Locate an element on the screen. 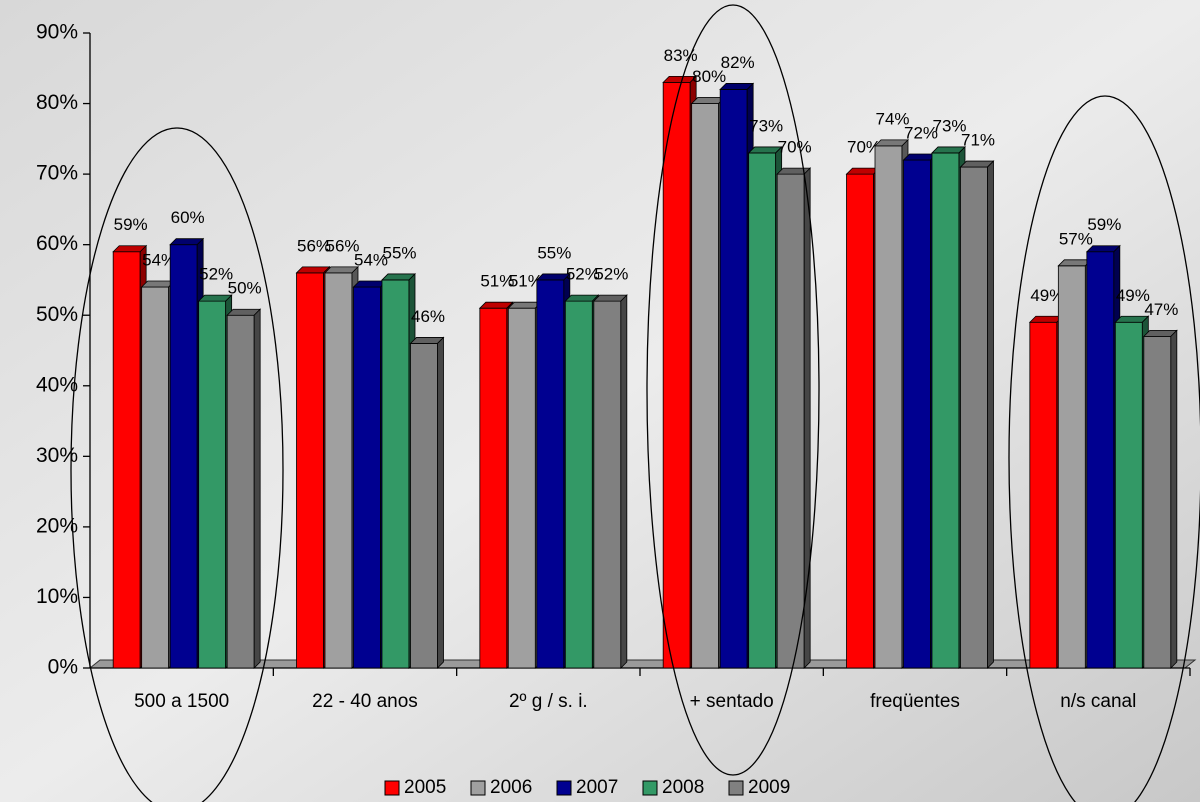  value-label: 46% is located at coordinates (428, 316).